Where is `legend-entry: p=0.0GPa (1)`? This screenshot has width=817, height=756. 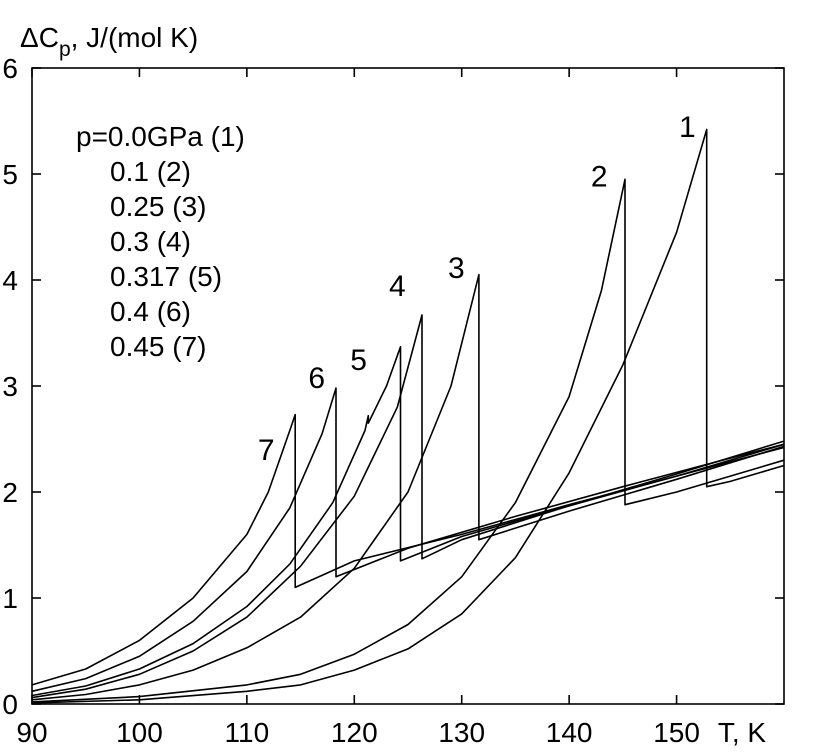
legend-entry: p=0.0GPa (1) is located at coordinates (160, 136).